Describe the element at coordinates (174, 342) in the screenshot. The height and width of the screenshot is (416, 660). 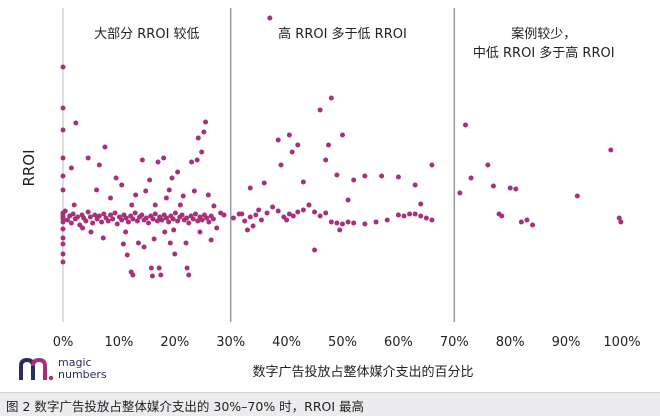
I see `x-tick-label: 20%` at that location.